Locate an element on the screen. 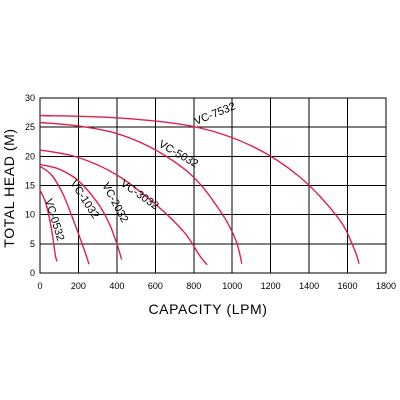 The height and width of the screenshot is (400, 400). x-tick-label: 1000 is located at coordinates (232, 286).